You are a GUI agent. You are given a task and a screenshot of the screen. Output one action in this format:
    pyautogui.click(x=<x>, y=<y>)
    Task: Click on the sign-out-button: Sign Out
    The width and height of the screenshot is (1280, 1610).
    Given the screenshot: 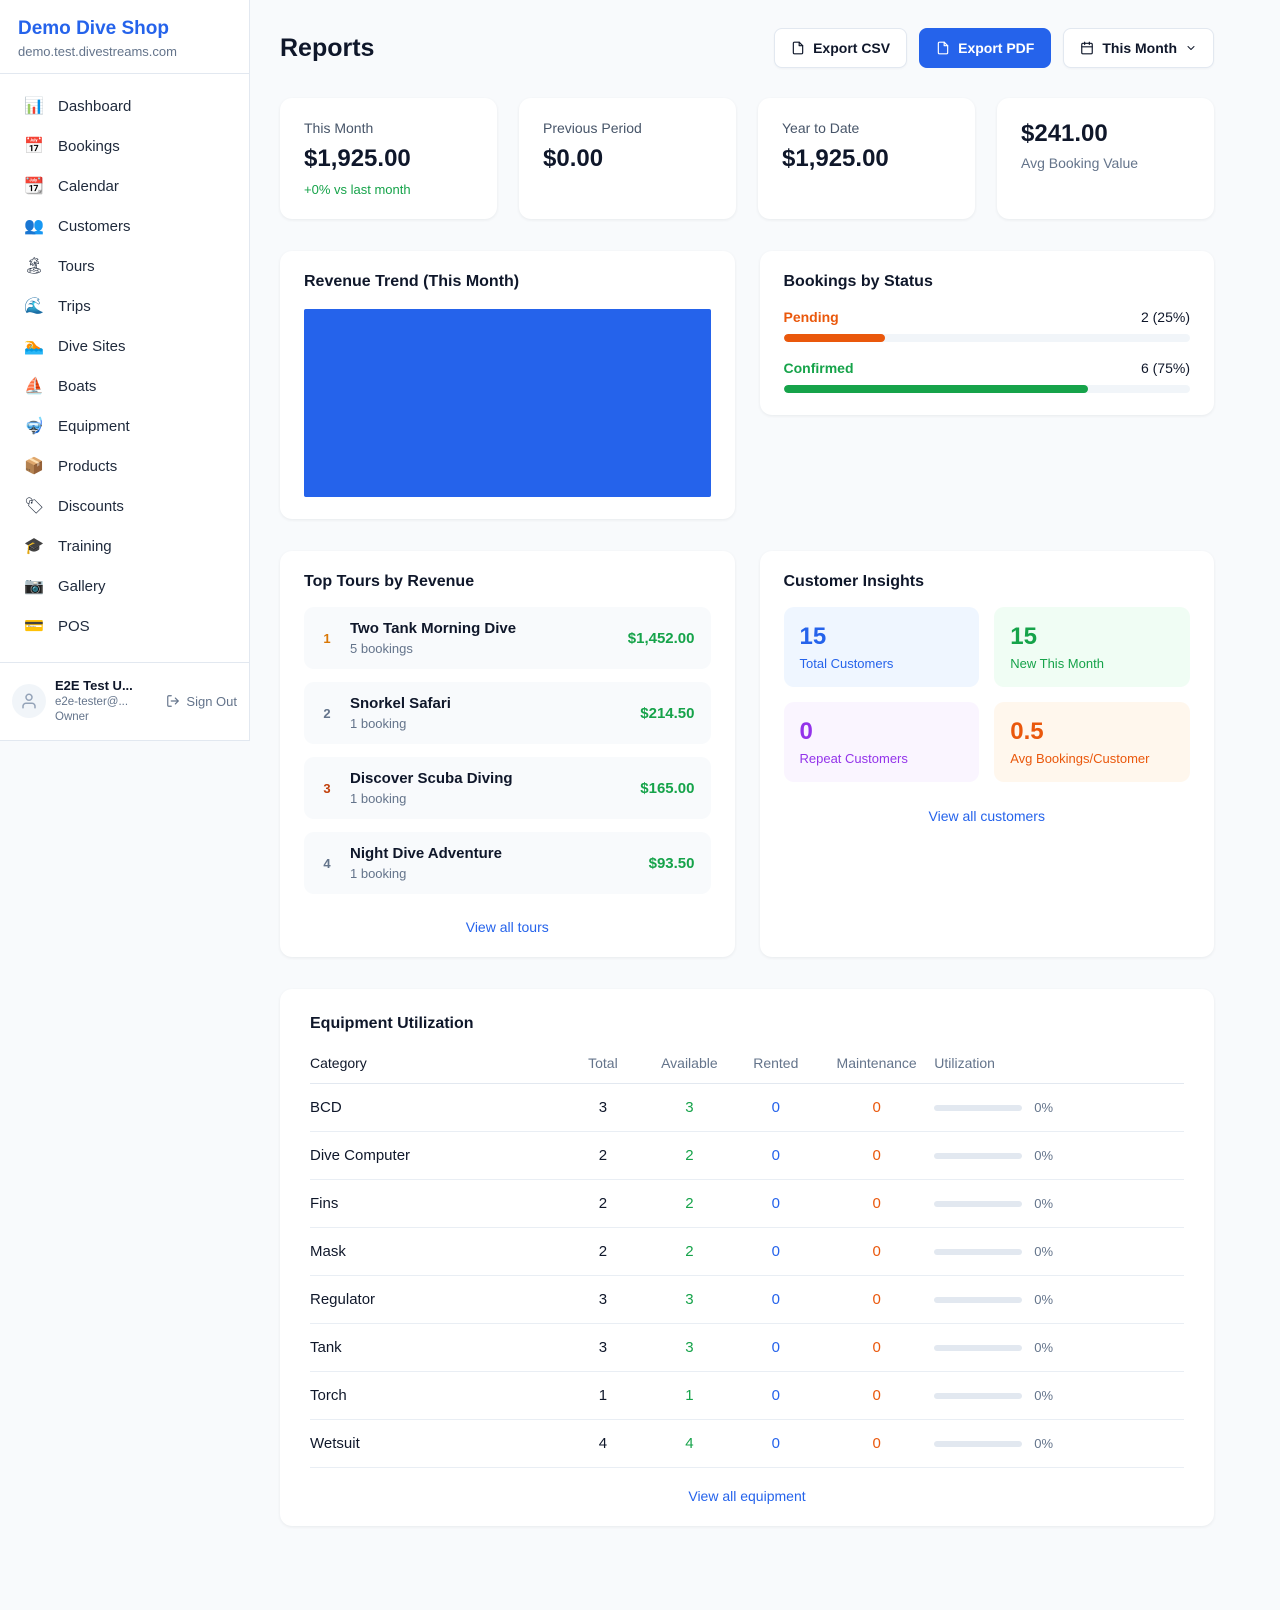 What is the action you would take?
    pyautogui.click(x=201, y=701)
    